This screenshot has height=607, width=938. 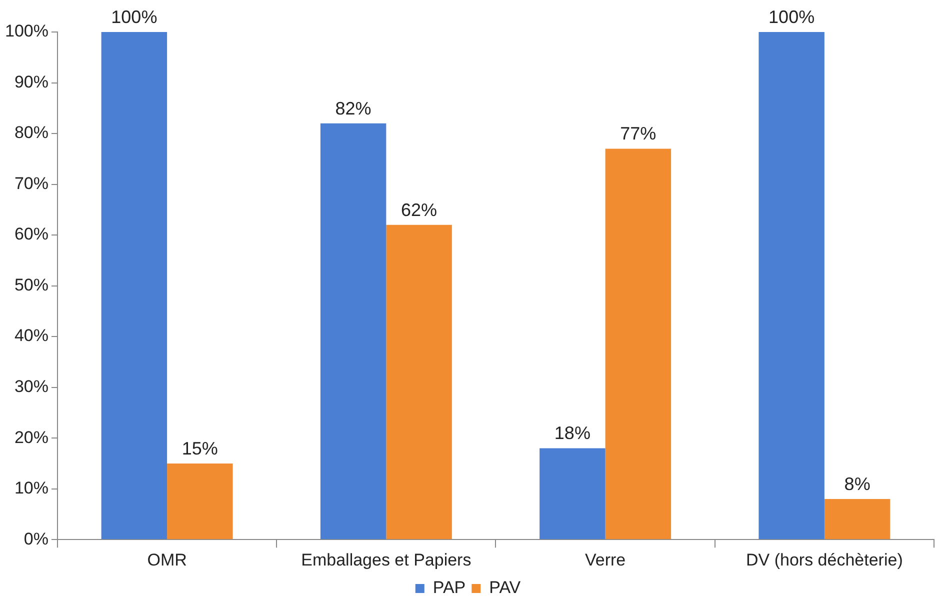 What do you see at coordinates (31, 437) in the screenshot?
I see `y-tick-label: 20%` at bounding box center [31, 437].